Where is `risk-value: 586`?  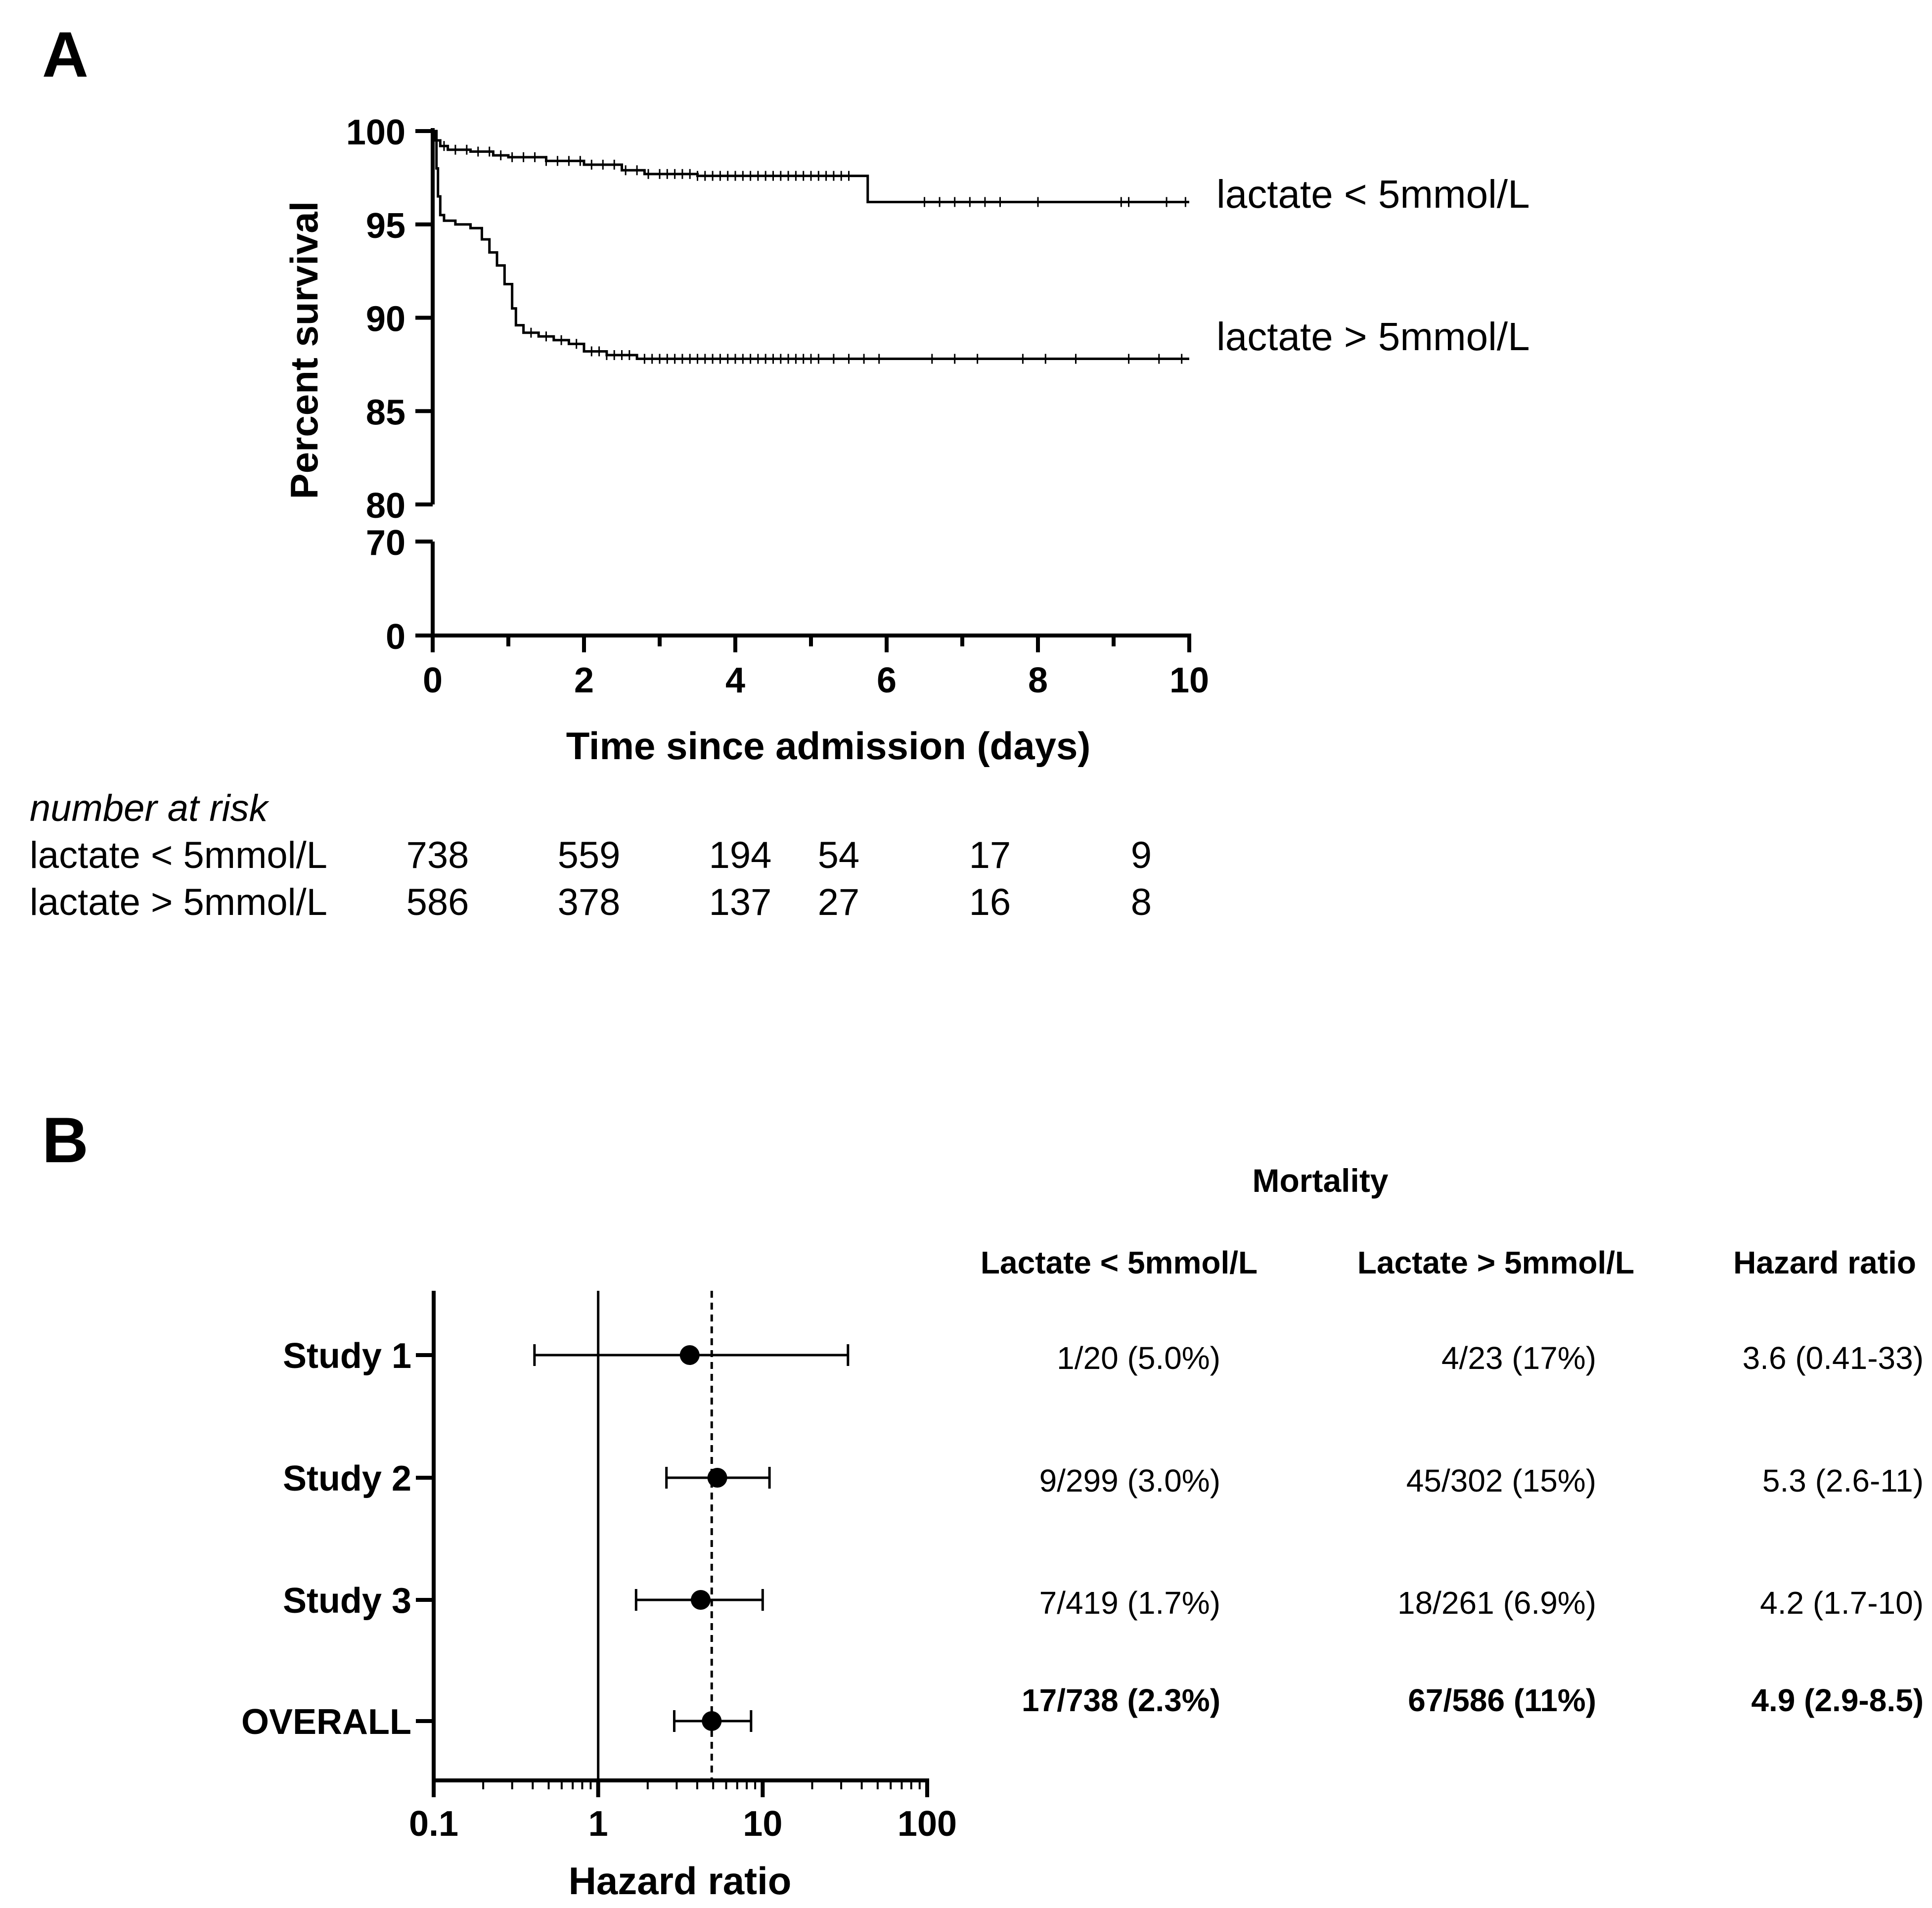
risk-value: 586 is located at coordinates (437, 902).